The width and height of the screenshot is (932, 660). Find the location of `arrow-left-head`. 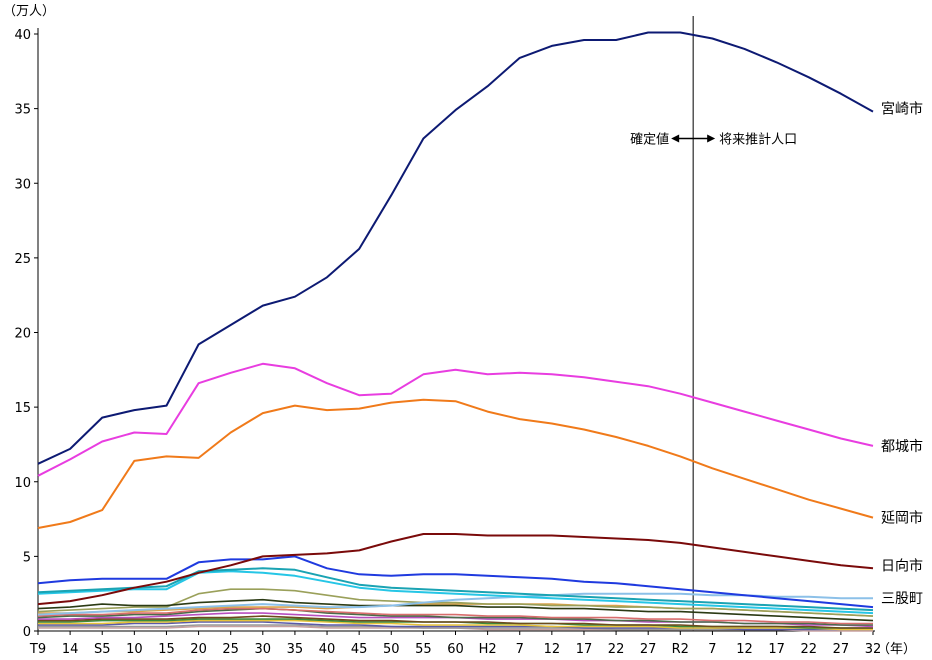

arrow-left-head is located at coordinates (675, 138).